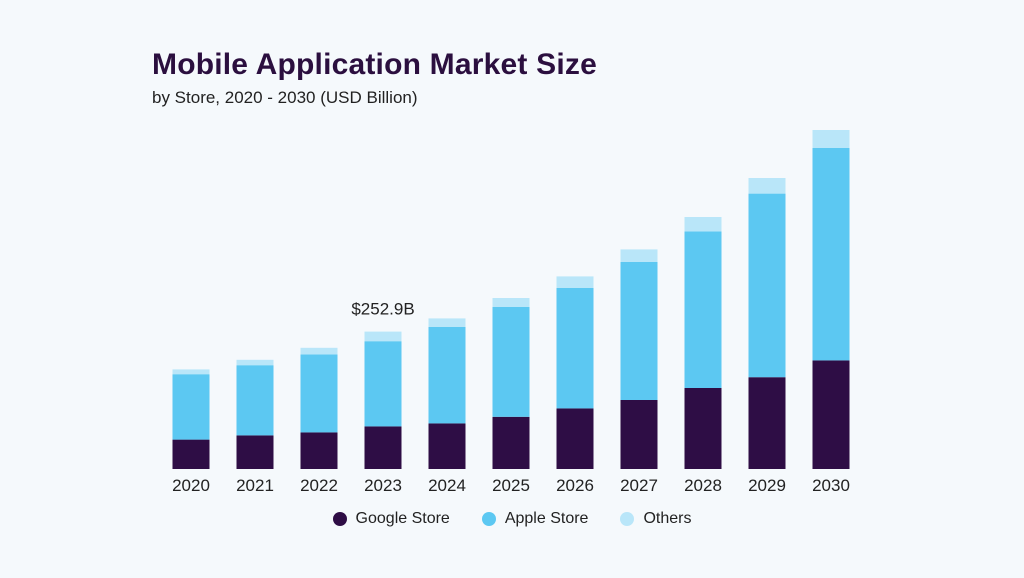  Describe the element at coordinates (703, 309) in the screenshot. I see `bar-apple-store-2028` at that location.